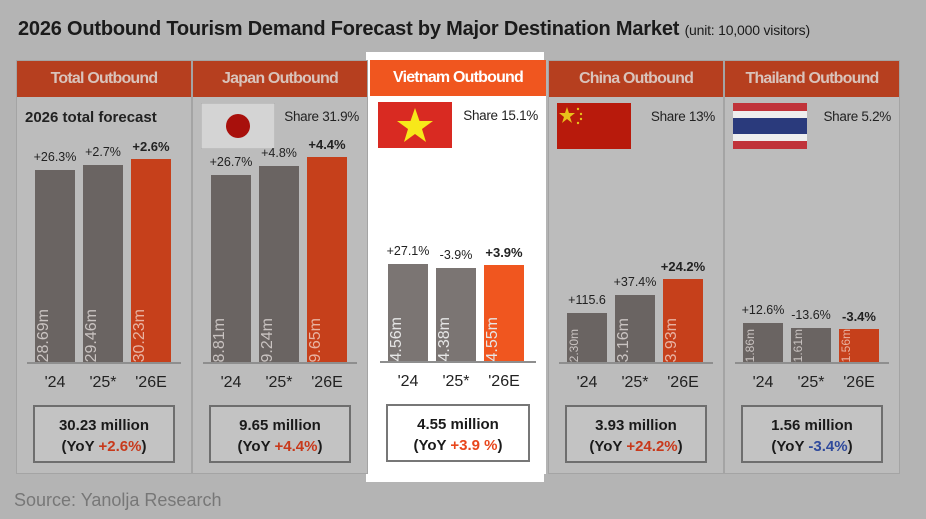 This screenshot has height=519, width=926. What do you see at coordinates (683, 266) in the screenshot?
I see `change-label: +24.2%` at bounding box center [683, 266].